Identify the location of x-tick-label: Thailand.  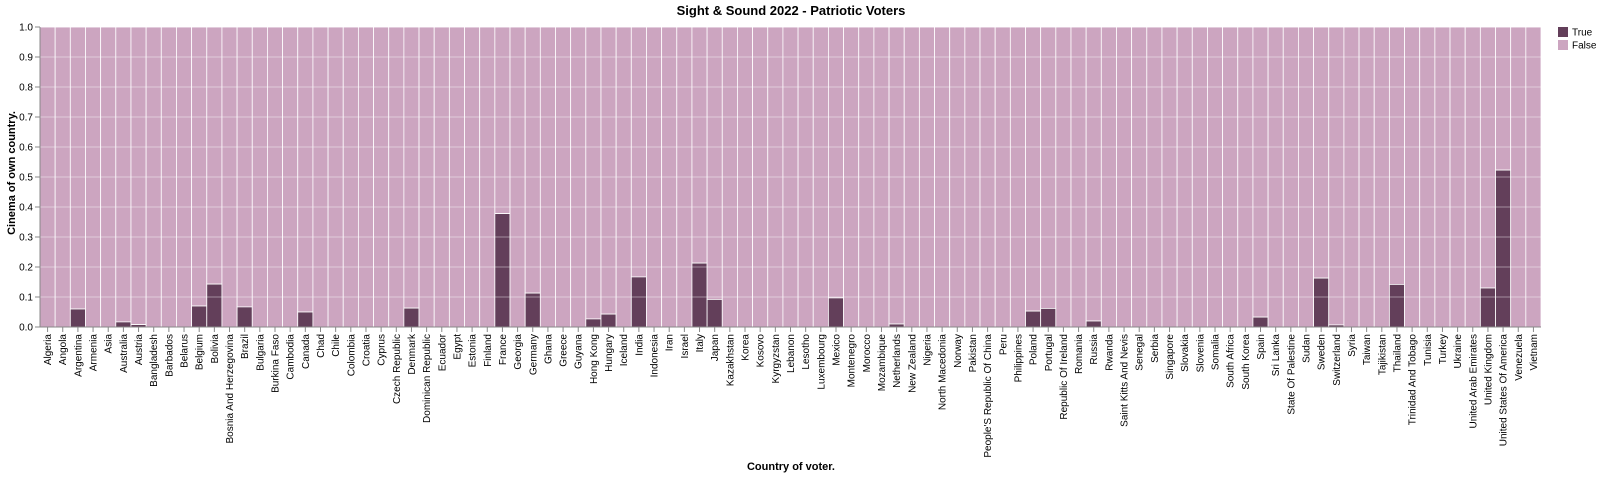
(1397, 353).